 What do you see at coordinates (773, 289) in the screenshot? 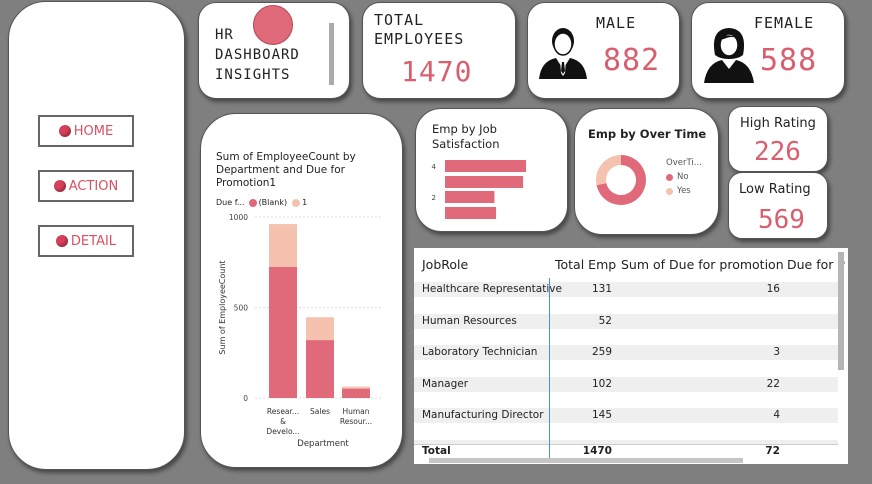
I see `row-due: 16` at bounding box center [773, 289].